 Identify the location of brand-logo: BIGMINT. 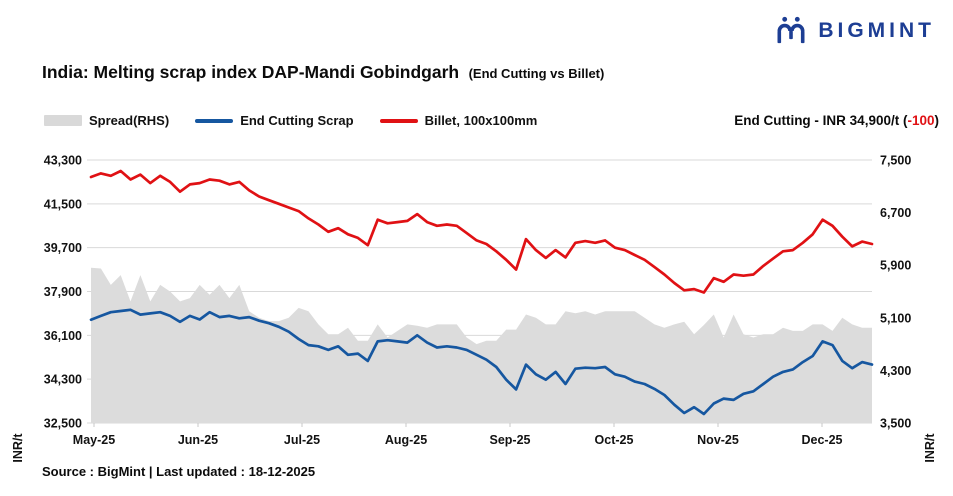
(854, 31).